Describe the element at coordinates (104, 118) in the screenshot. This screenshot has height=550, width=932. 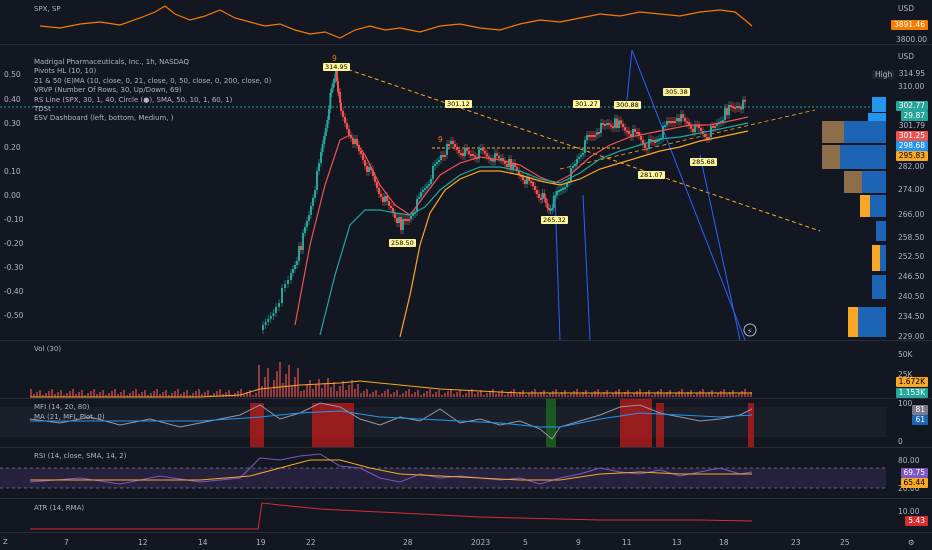
I see `indicator-esv: ESV Dashboard (left, bottom, Medium, )` at that location.